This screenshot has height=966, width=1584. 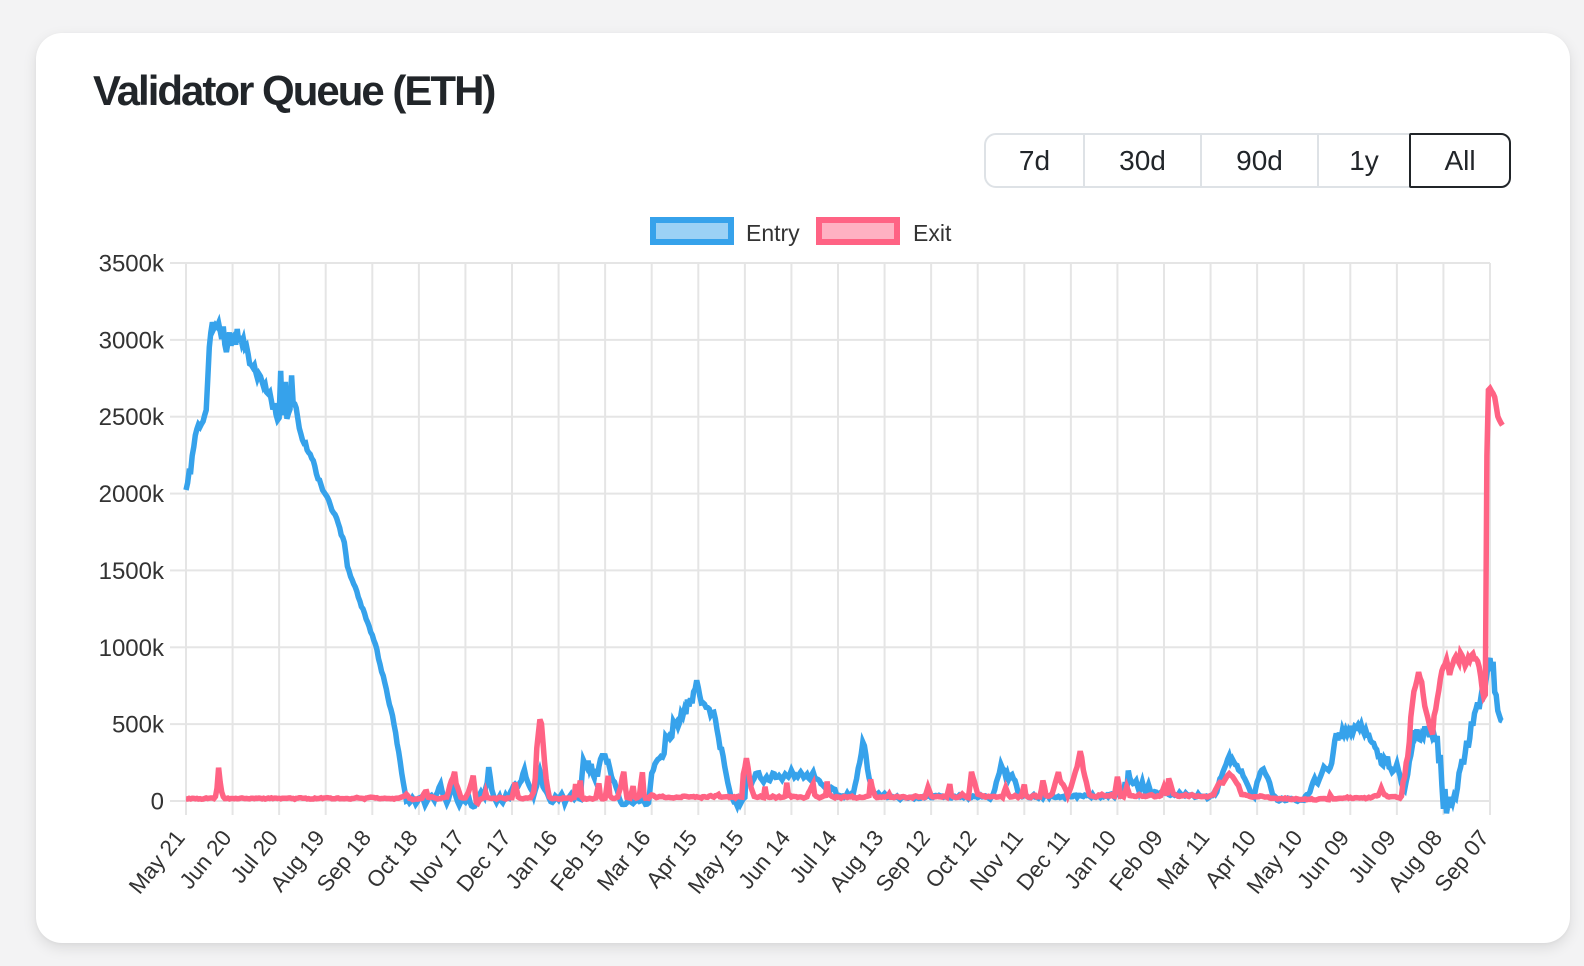 What do you see at coordinates (157, 802) in the screenshot?
I see `svg-text: 0` at bounding box center [157, 802].